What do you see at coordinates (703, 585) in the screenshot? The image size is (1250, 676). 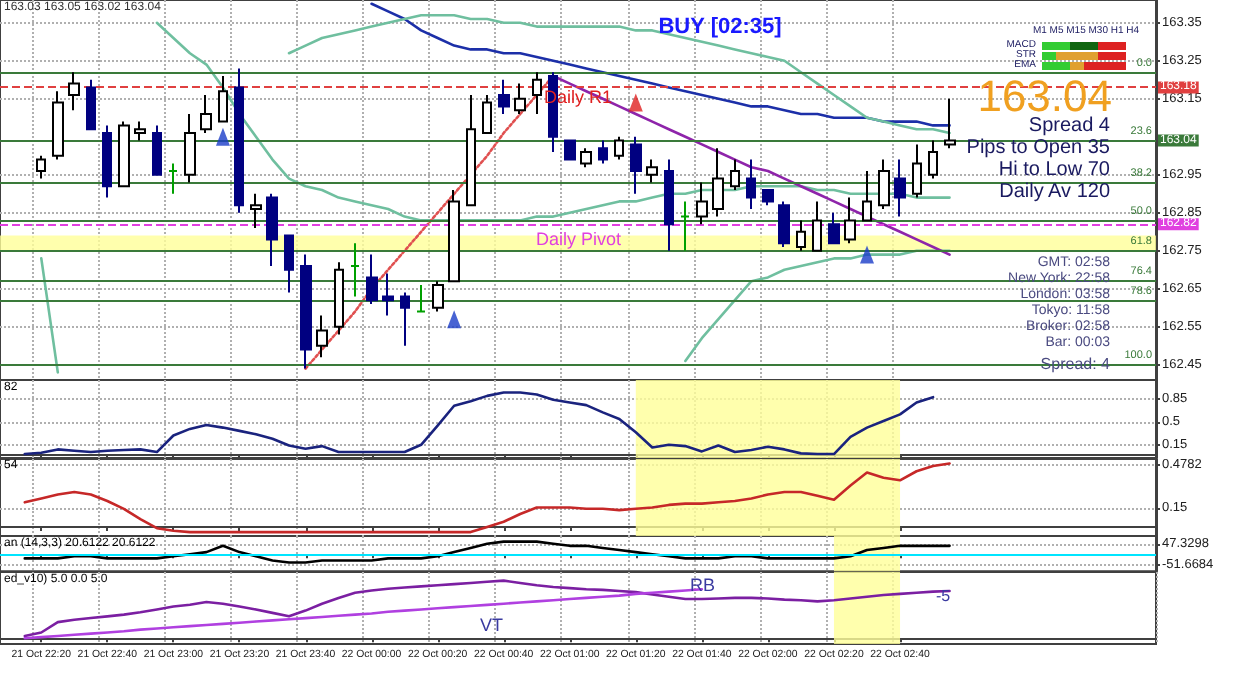 I see `annotation: RB` at bounding box center [703, 585].